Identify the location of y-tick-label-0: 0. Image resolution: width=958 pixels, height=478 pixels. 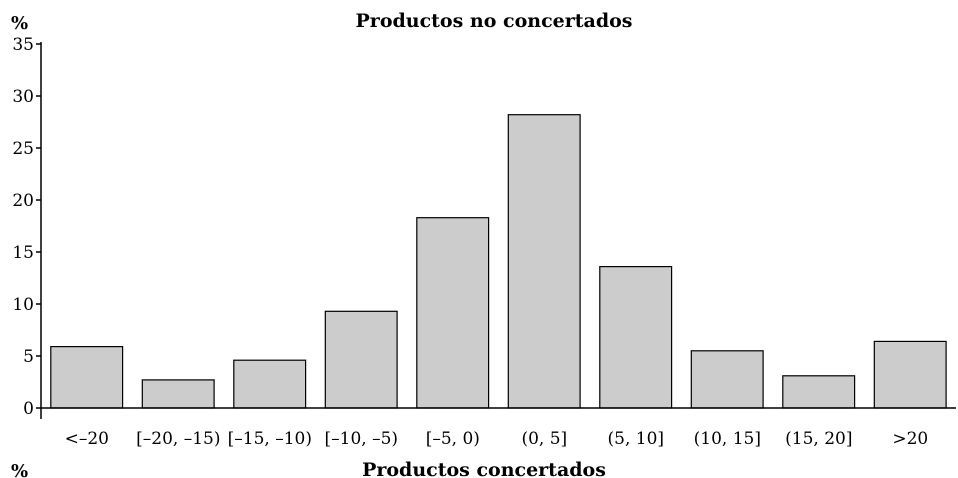
(28, 409).